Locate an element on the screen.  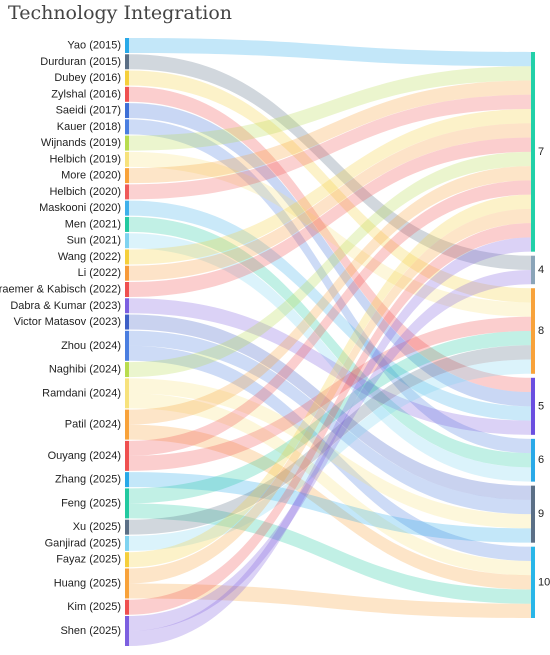
target-label-7: 7 is located at coordinates (541, 152).